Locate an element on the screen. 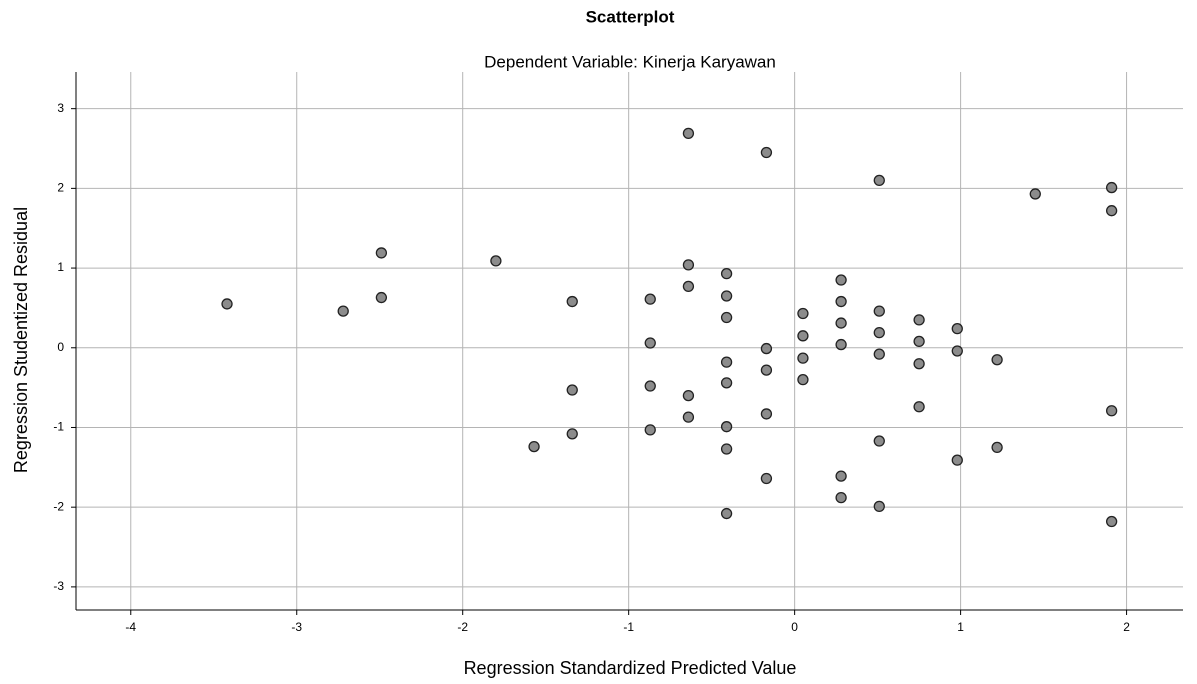 This screenshot has height=684, width=1197. chart-subtitle: Dependent Variable: Kinerja Karyawan is located at coordinates (630, 61).